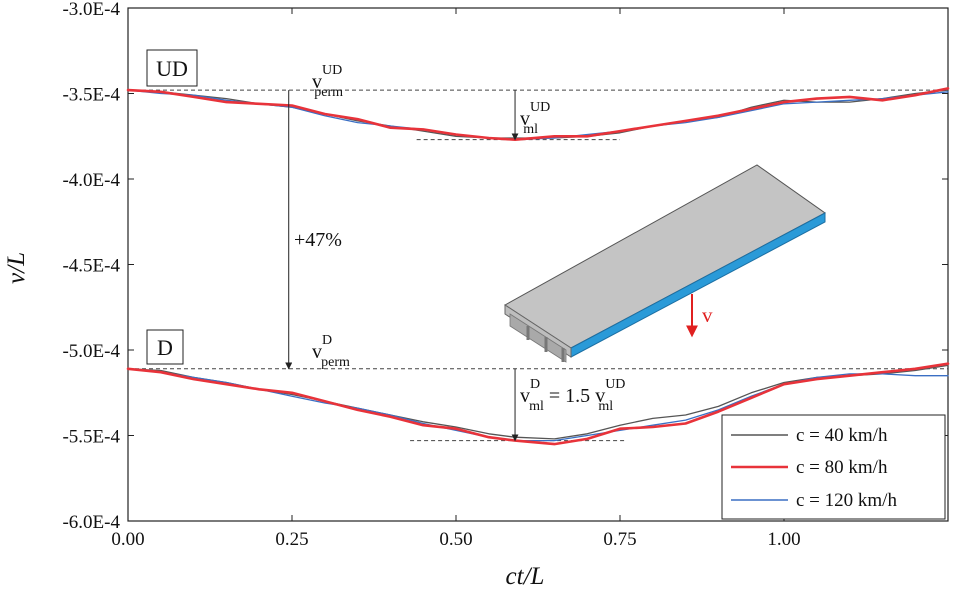 The height and width of the screenshot is (593, 955). What do you see at coordinates (331, 351) in the screenshot?
I see `d-perm-label: vD perm` at bounding box center [331, 351].